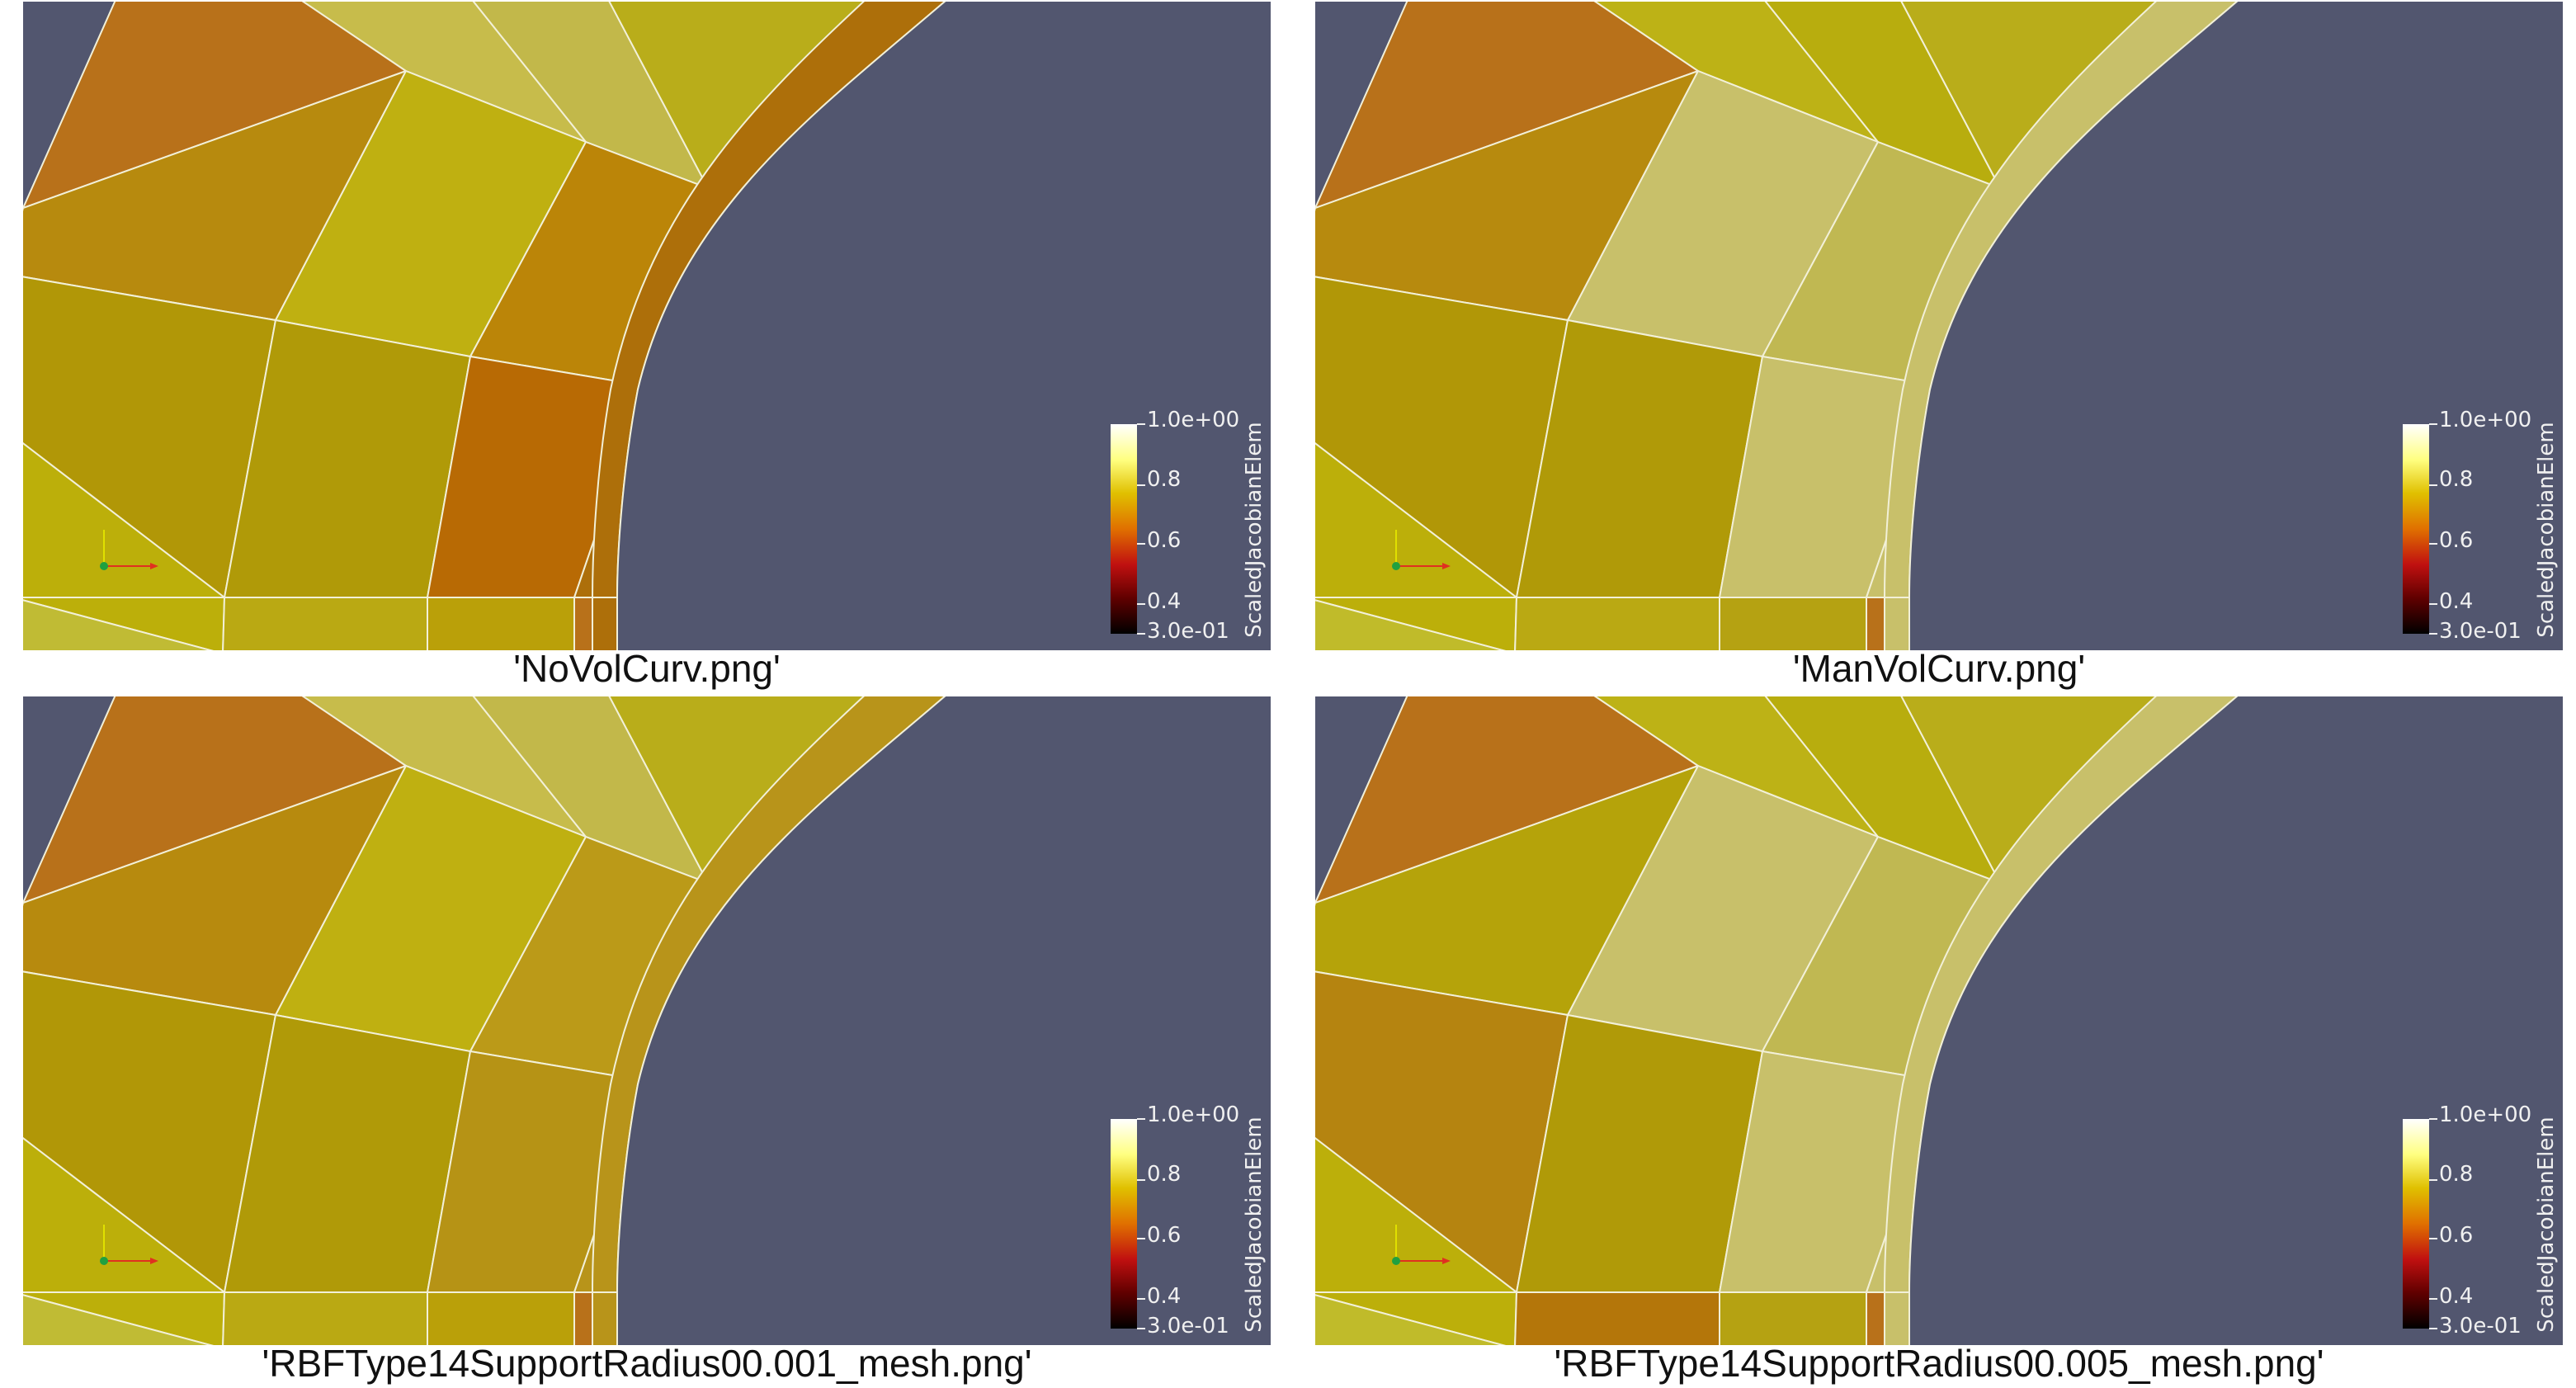 The image size is (2576, 1388). Describe the element at coordinates (1939, 669) in the screenshot. I see `panel-caption-2: 'ManVolCurv.png'` at that location.